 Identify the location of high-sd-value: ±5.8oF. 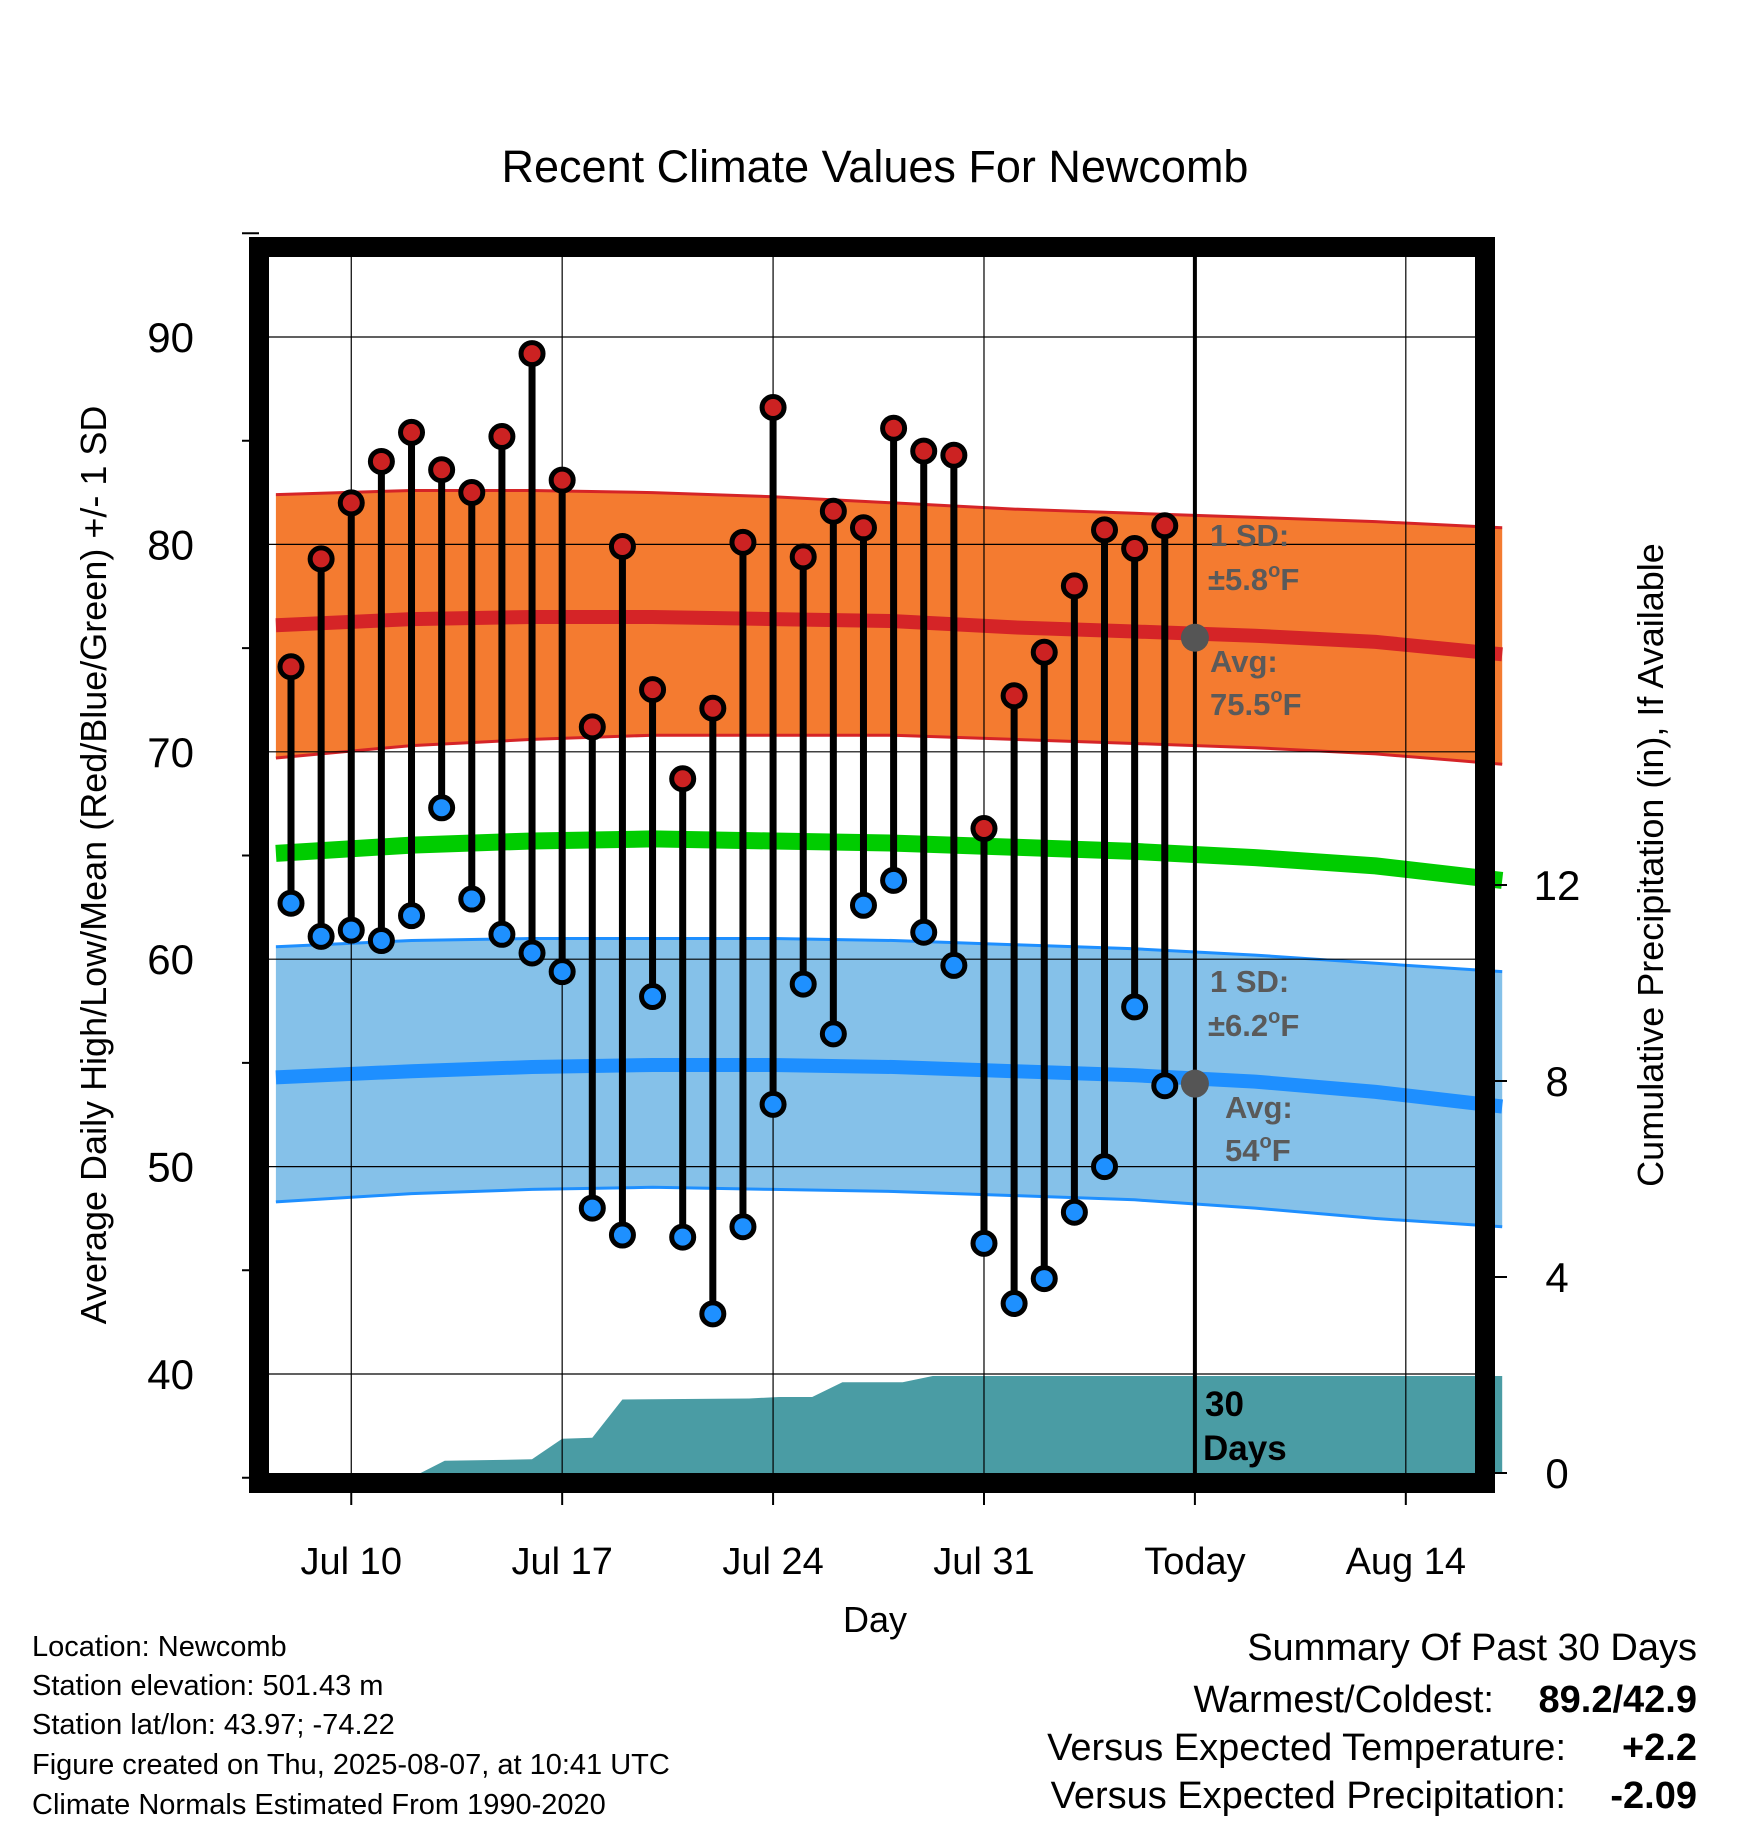
(1253, 578).